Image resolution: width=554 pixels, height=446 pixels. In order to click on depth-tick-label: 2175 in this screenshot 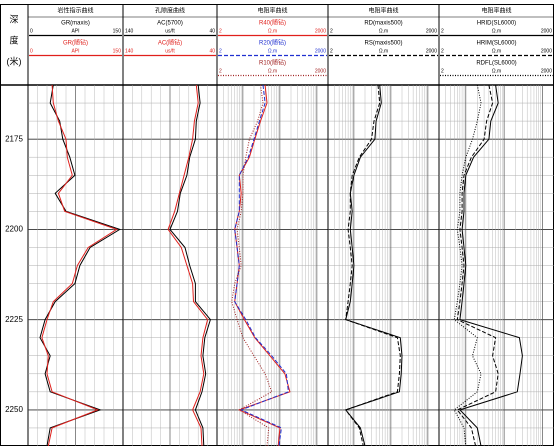, I will do `click(14, 138)`.